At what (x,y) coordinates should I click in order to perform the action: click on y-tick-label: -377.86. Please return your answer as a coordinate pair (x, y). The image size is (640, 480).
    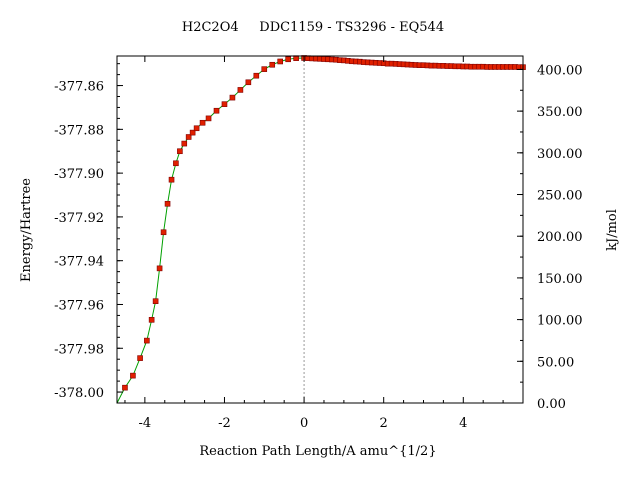
    Looking at the image, I should click on (79, 87).